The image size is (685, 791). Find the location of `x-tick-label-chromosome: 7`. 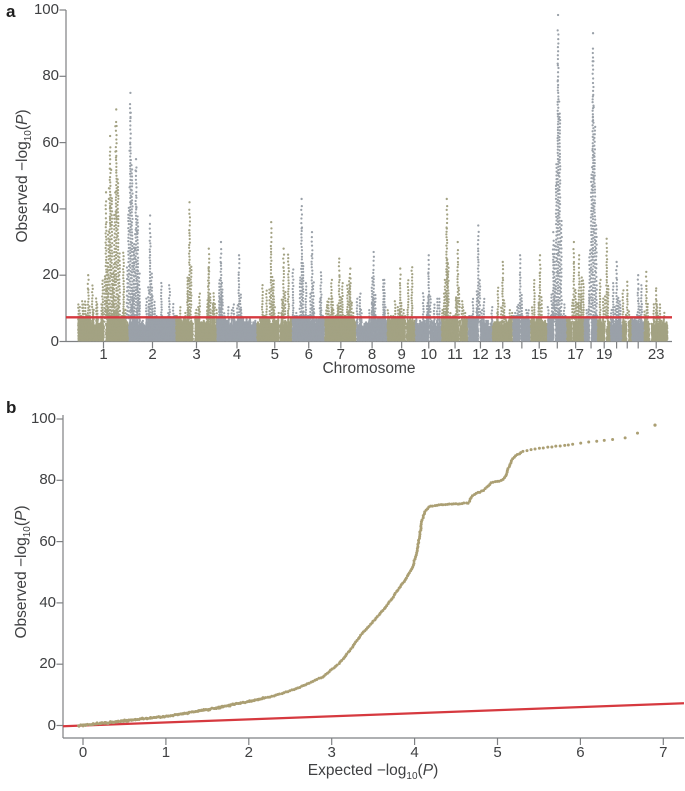

x-tick-label-chromosome: 7 is located at coordinates (341, 354).